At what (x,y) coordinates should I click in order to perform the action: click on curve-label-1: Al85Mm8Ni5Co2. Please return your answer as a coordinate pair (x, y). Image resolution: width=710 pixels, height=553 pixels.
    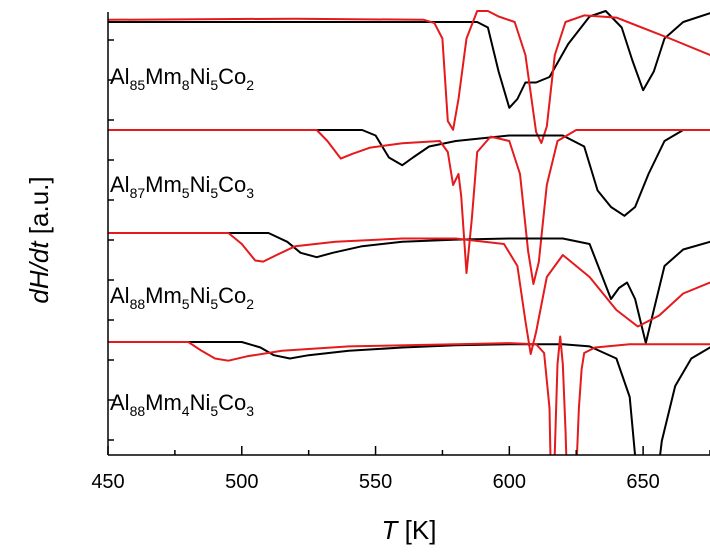
    Looking at the image, I should click on (182, 78).